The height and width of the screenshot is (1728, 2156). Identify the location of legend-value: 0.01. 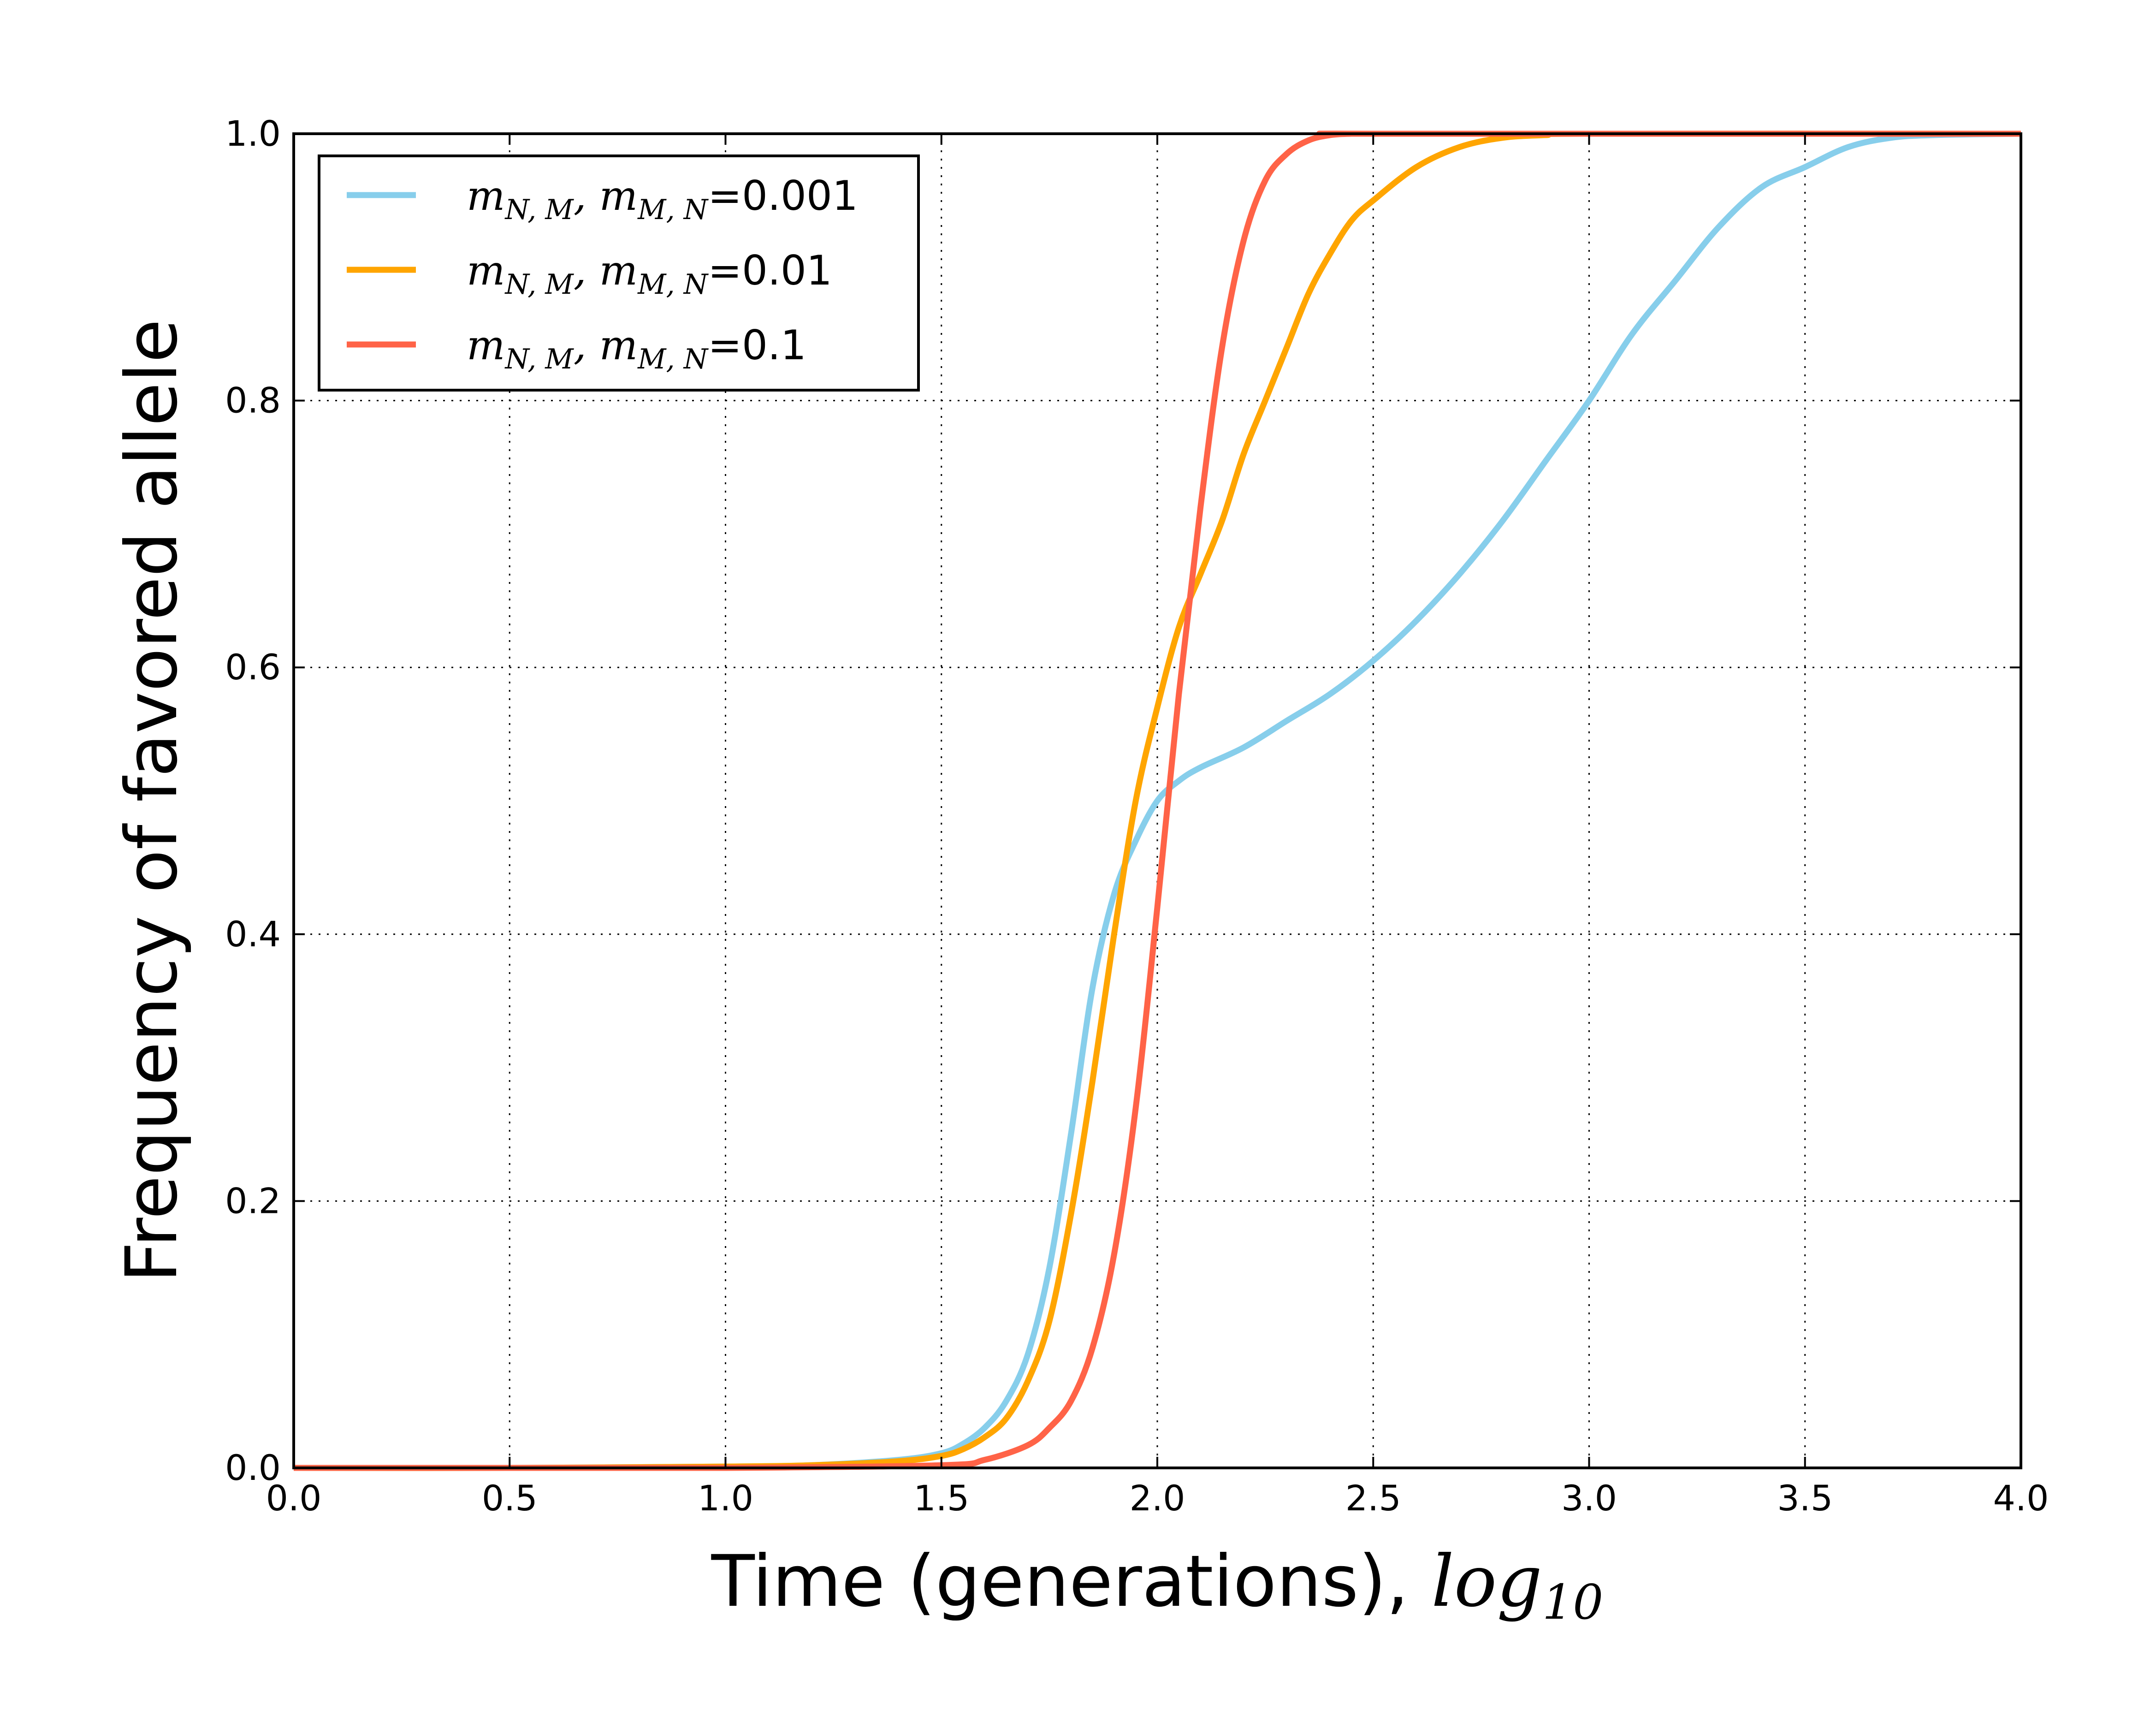
(787, 270).